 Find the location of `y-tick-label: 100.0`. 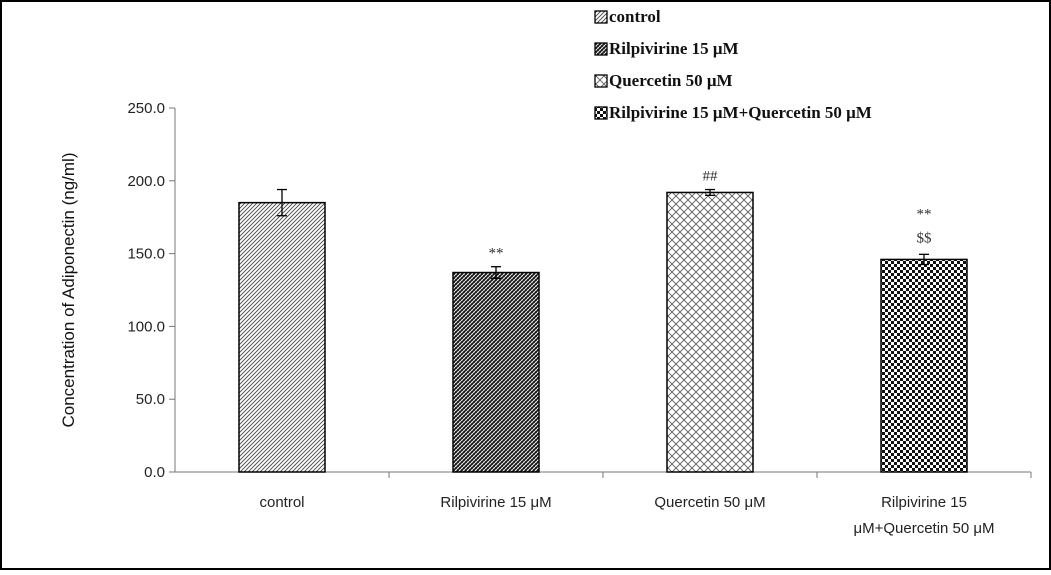

y-tick-label: 100.0 is located at coordinates (146, 326).